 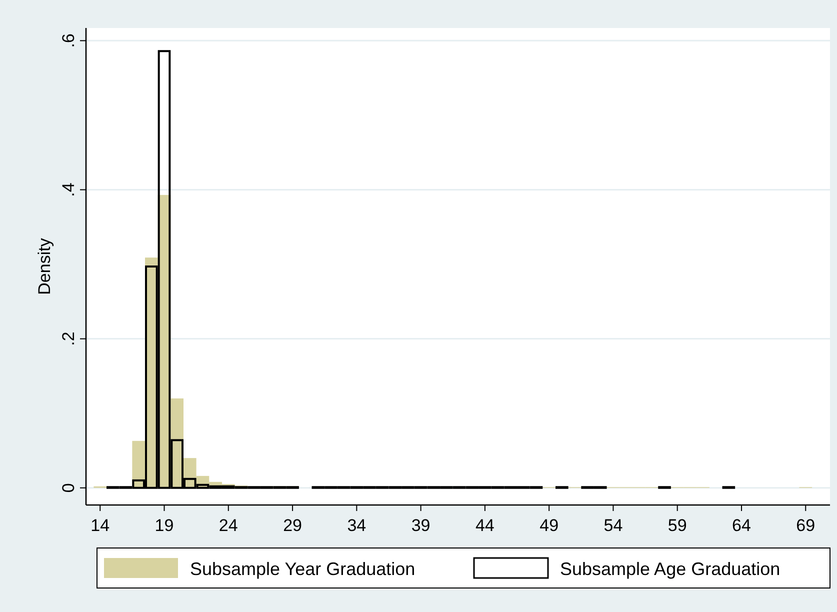 I want to click on y-tick-label: .6, so click(x=68, y=41).